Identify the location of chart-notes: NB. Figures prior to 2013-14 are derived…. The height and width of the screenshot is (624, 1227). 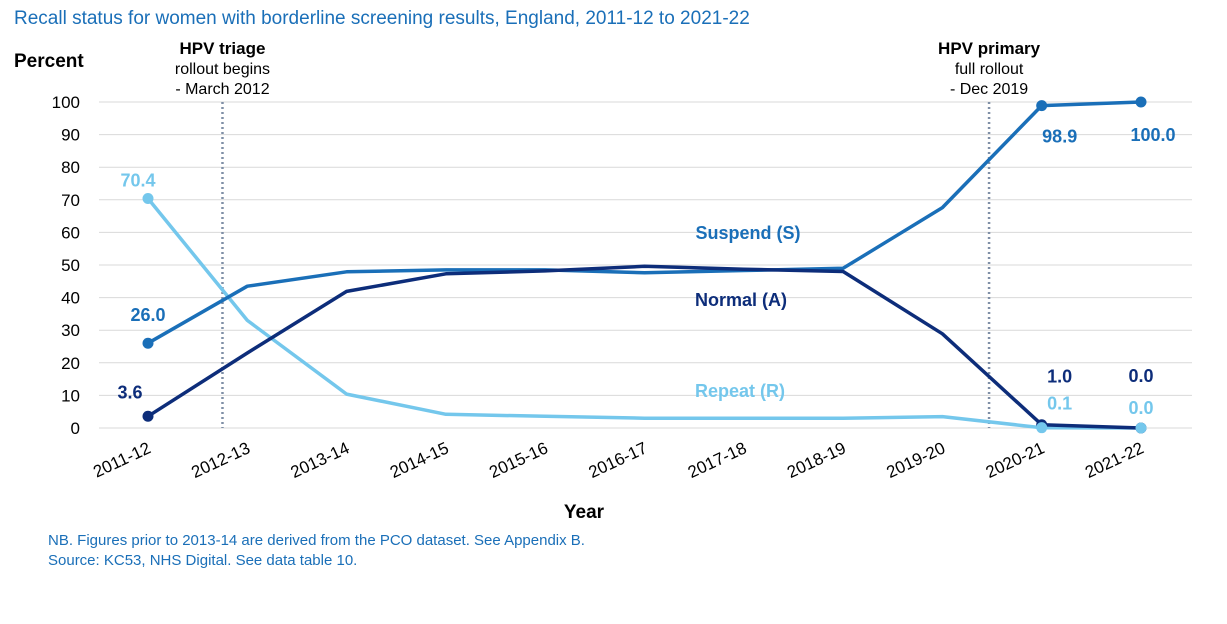
(316, 551).